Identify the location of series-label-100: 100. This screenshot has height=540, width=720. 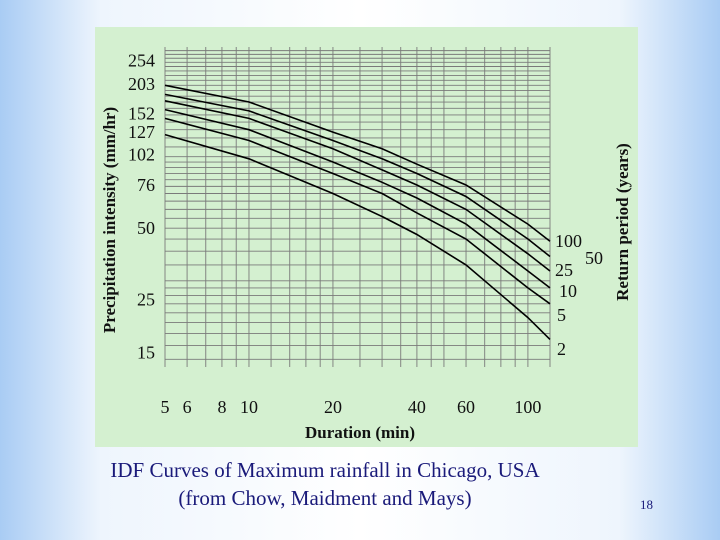
(568, 241).